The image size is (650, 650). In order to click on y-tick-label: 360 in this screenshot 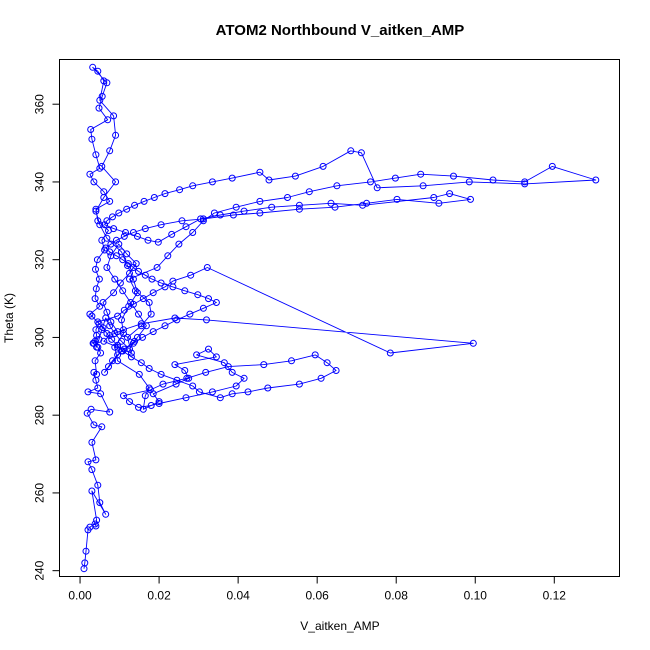, I will do `click(40, 104)`.